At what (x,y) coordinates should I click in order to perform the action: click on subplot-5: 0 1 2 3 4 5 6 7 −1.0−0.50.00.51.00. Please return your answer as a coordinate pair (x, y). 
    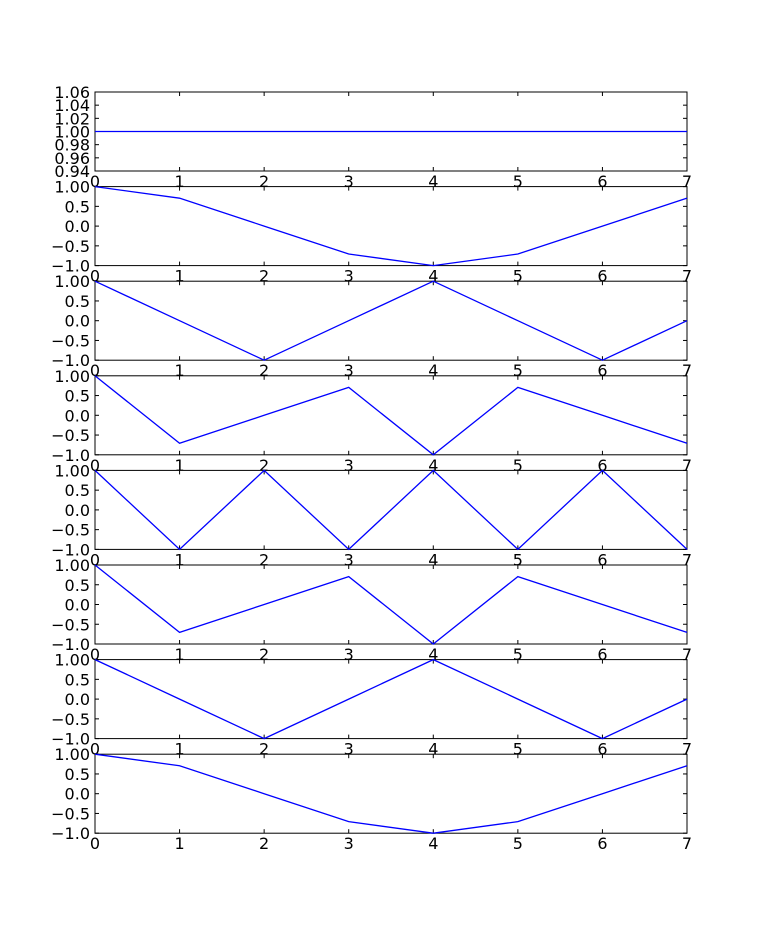
    Looking at the image, I should click on (371, 515).